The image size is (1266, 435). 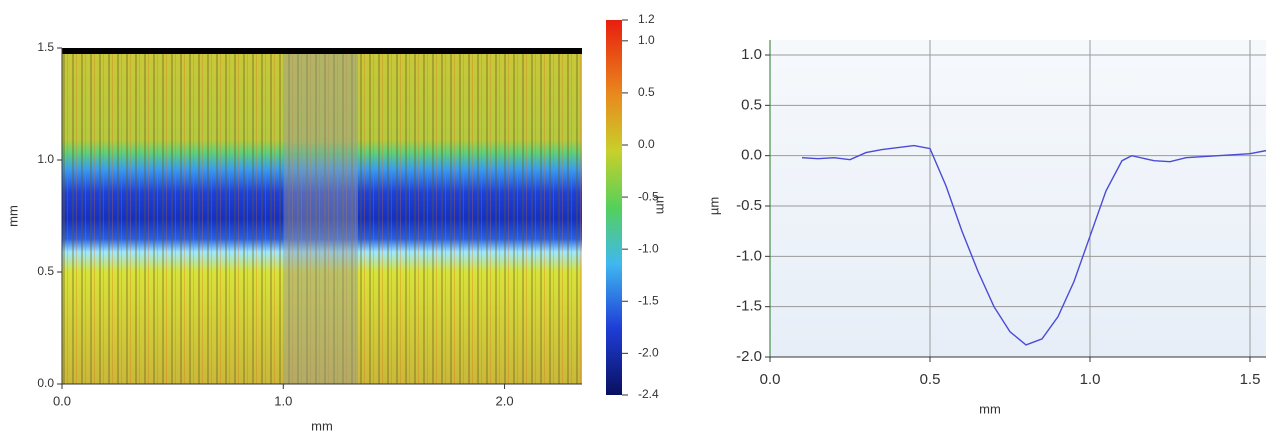 What do you see at coordinates (646, 19) in the screenshot?
I see `colorbar-tick-label: 1.2` at bounding box center [646, 19].